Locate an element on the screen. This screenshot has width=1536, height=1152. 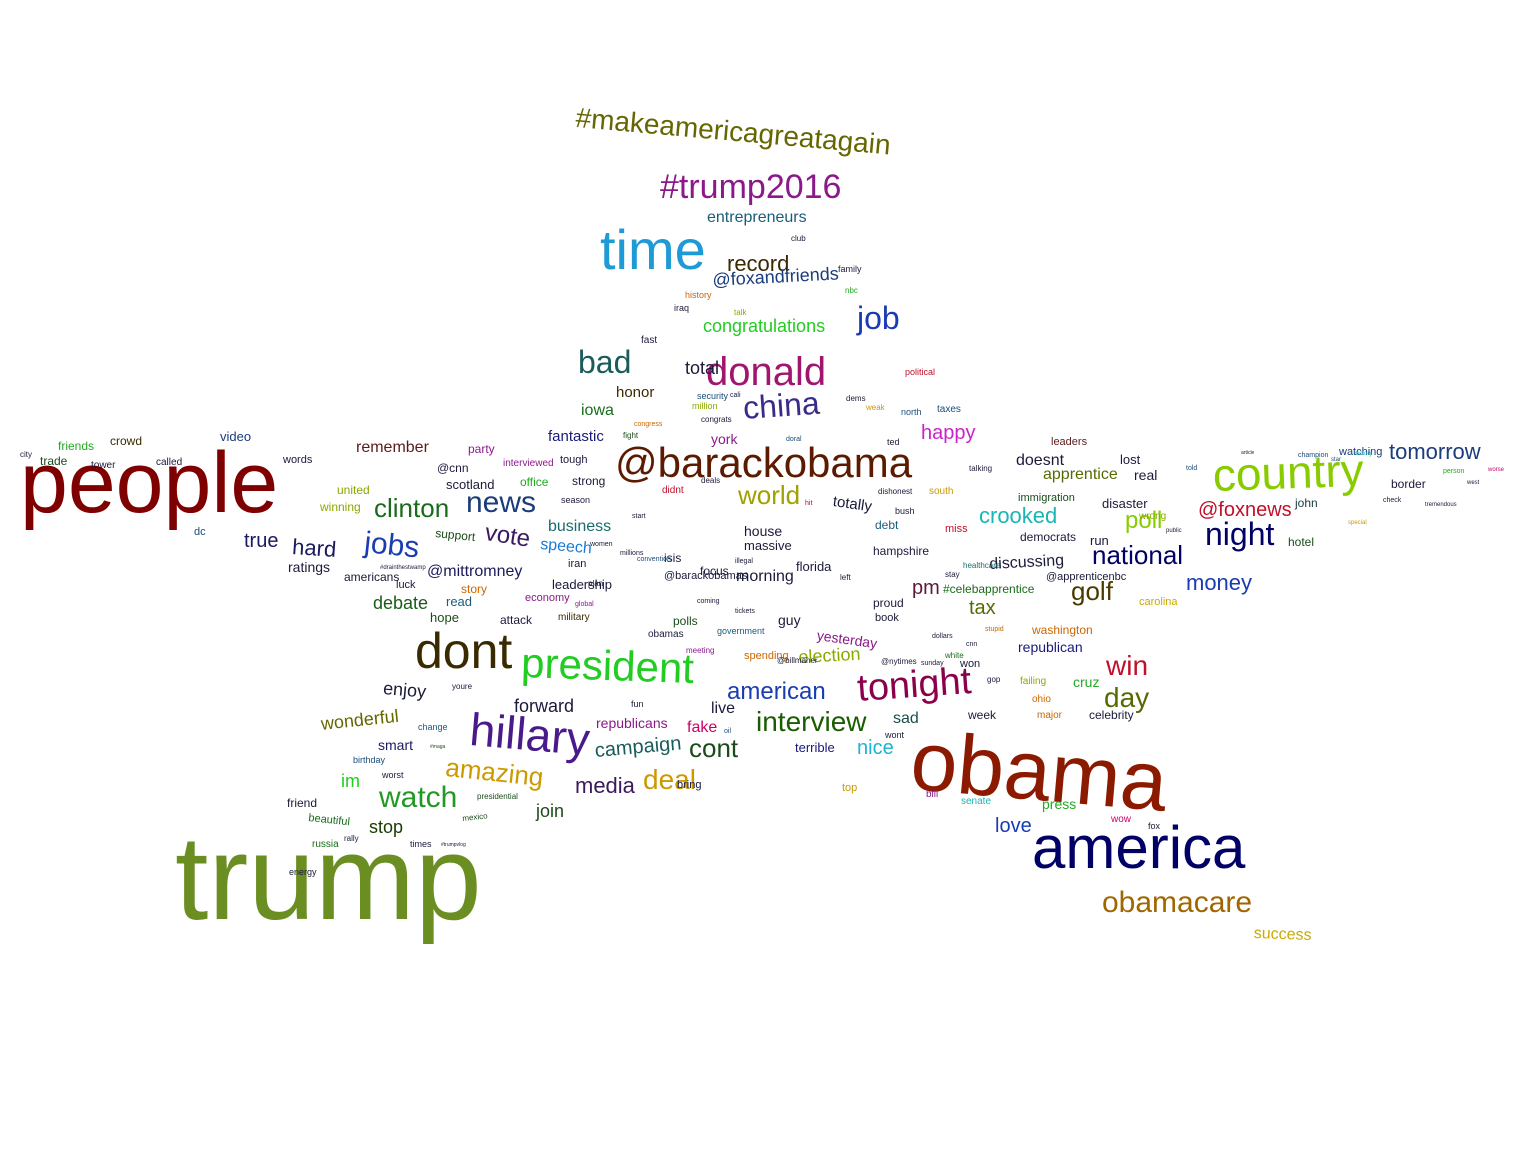
cloud-word: watching is located at coordinates (1361, 452).